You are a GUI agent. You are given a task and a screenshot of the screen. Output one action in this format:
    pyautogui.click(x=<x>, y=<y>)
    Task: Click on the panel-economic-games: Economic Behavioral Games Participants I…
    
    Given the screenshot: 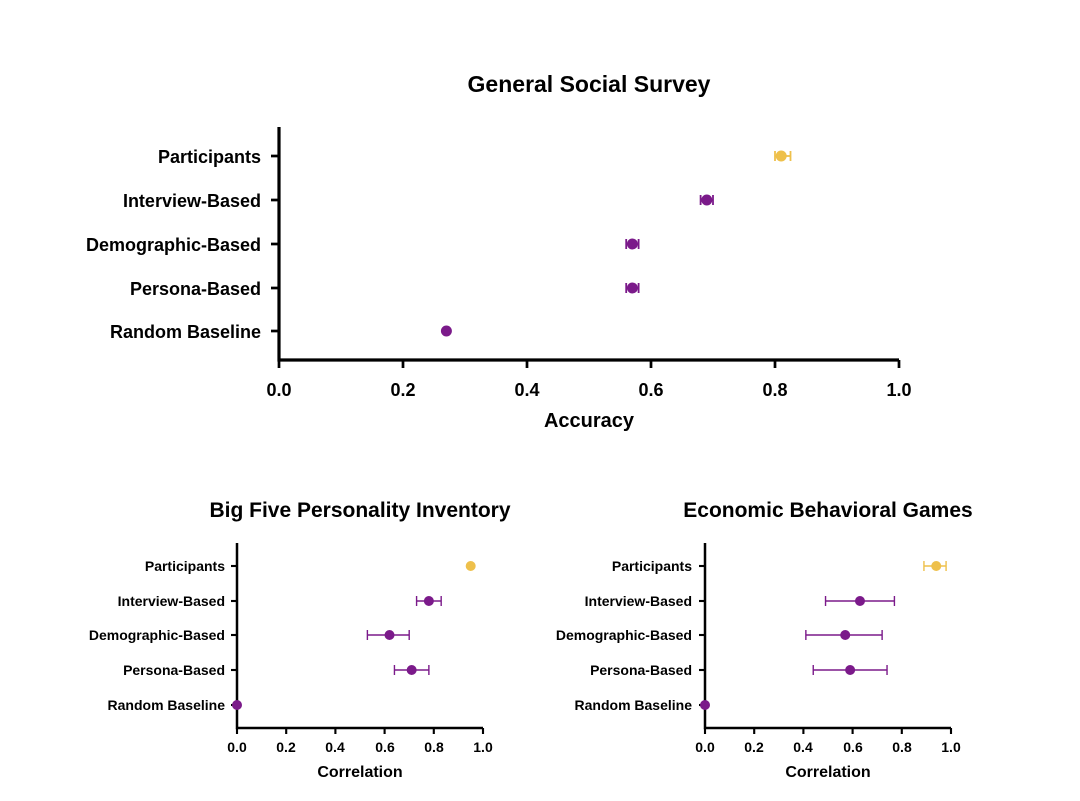 What is the action you would take?
    pyautogui.click(x=764, y=640)
    